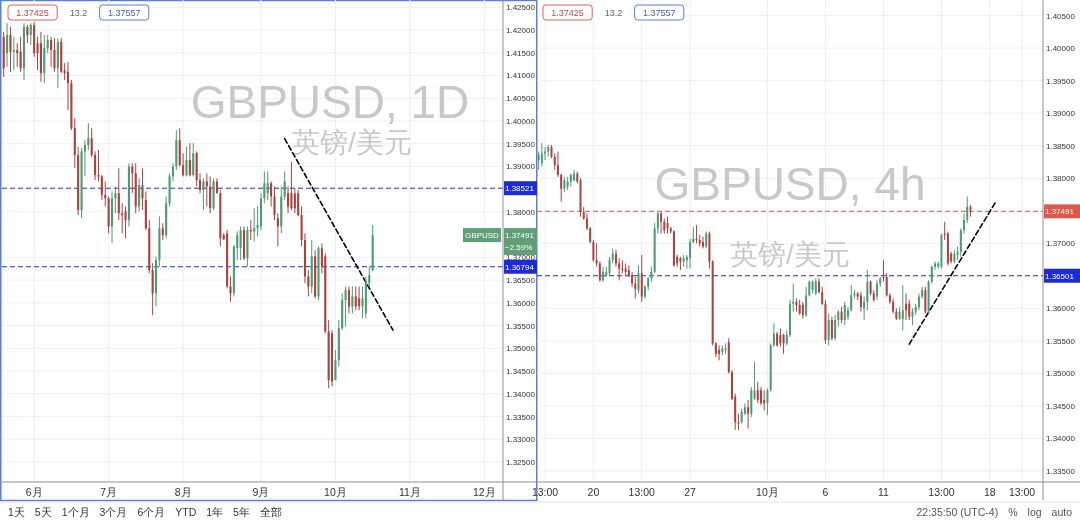 The image size is (1080, 525). I want to click on x-tick-label: 11月, so click(409, 492).